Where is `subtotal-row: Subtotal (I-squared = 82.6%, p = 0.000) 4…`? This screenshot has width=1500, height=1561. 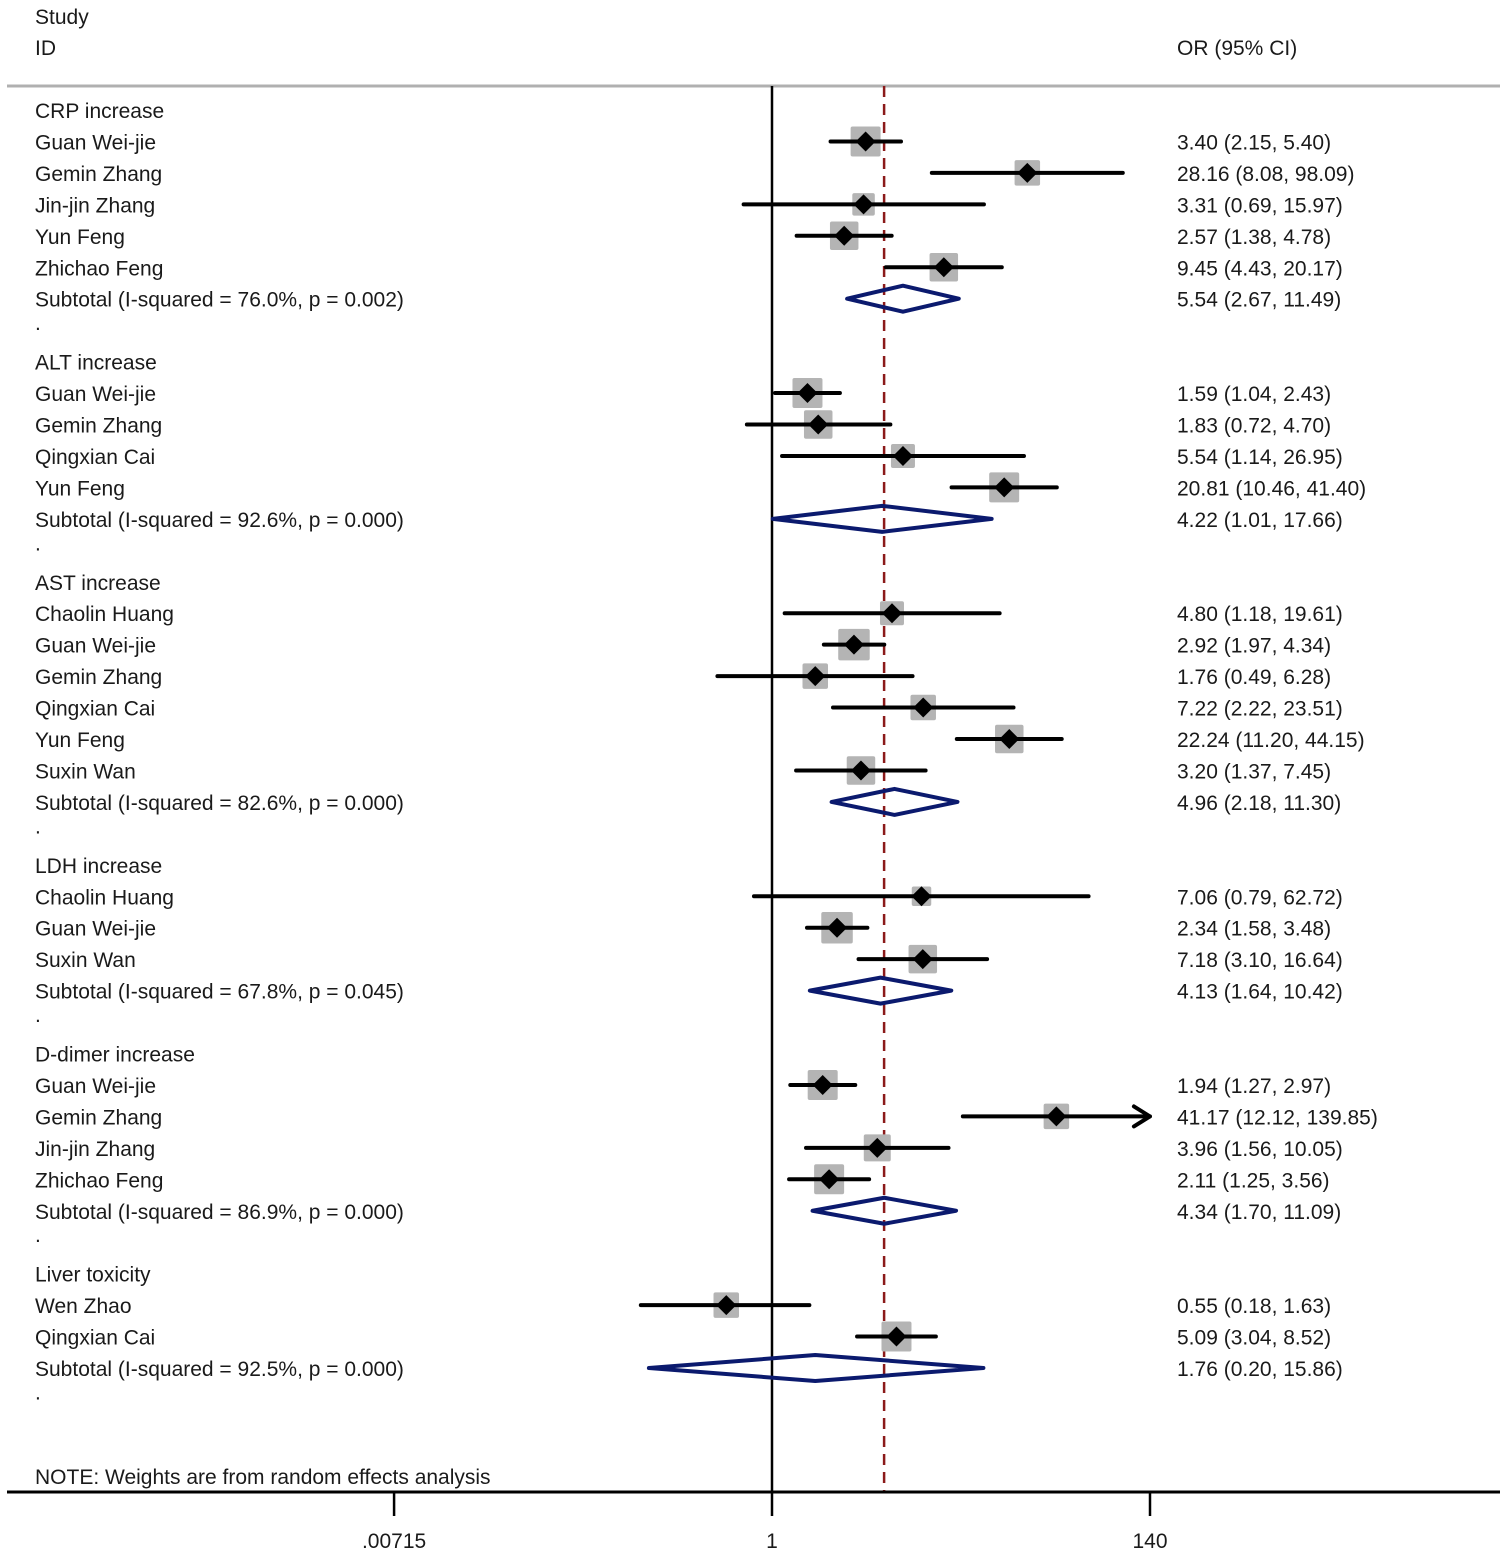
subtotal-row: Subtotal (I-squared = 82.6%, p = 0.000) 4… is located at coordinates (688, 801).